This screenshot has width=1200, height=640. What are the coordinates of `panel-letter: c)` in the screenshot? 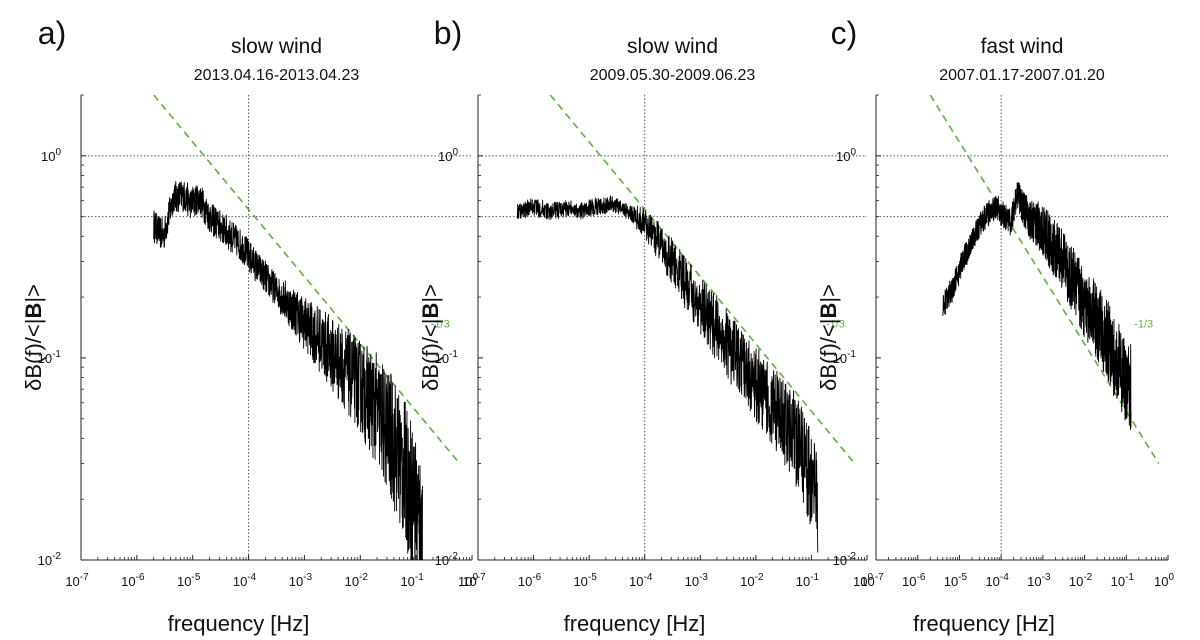 It's located at (844, 33).